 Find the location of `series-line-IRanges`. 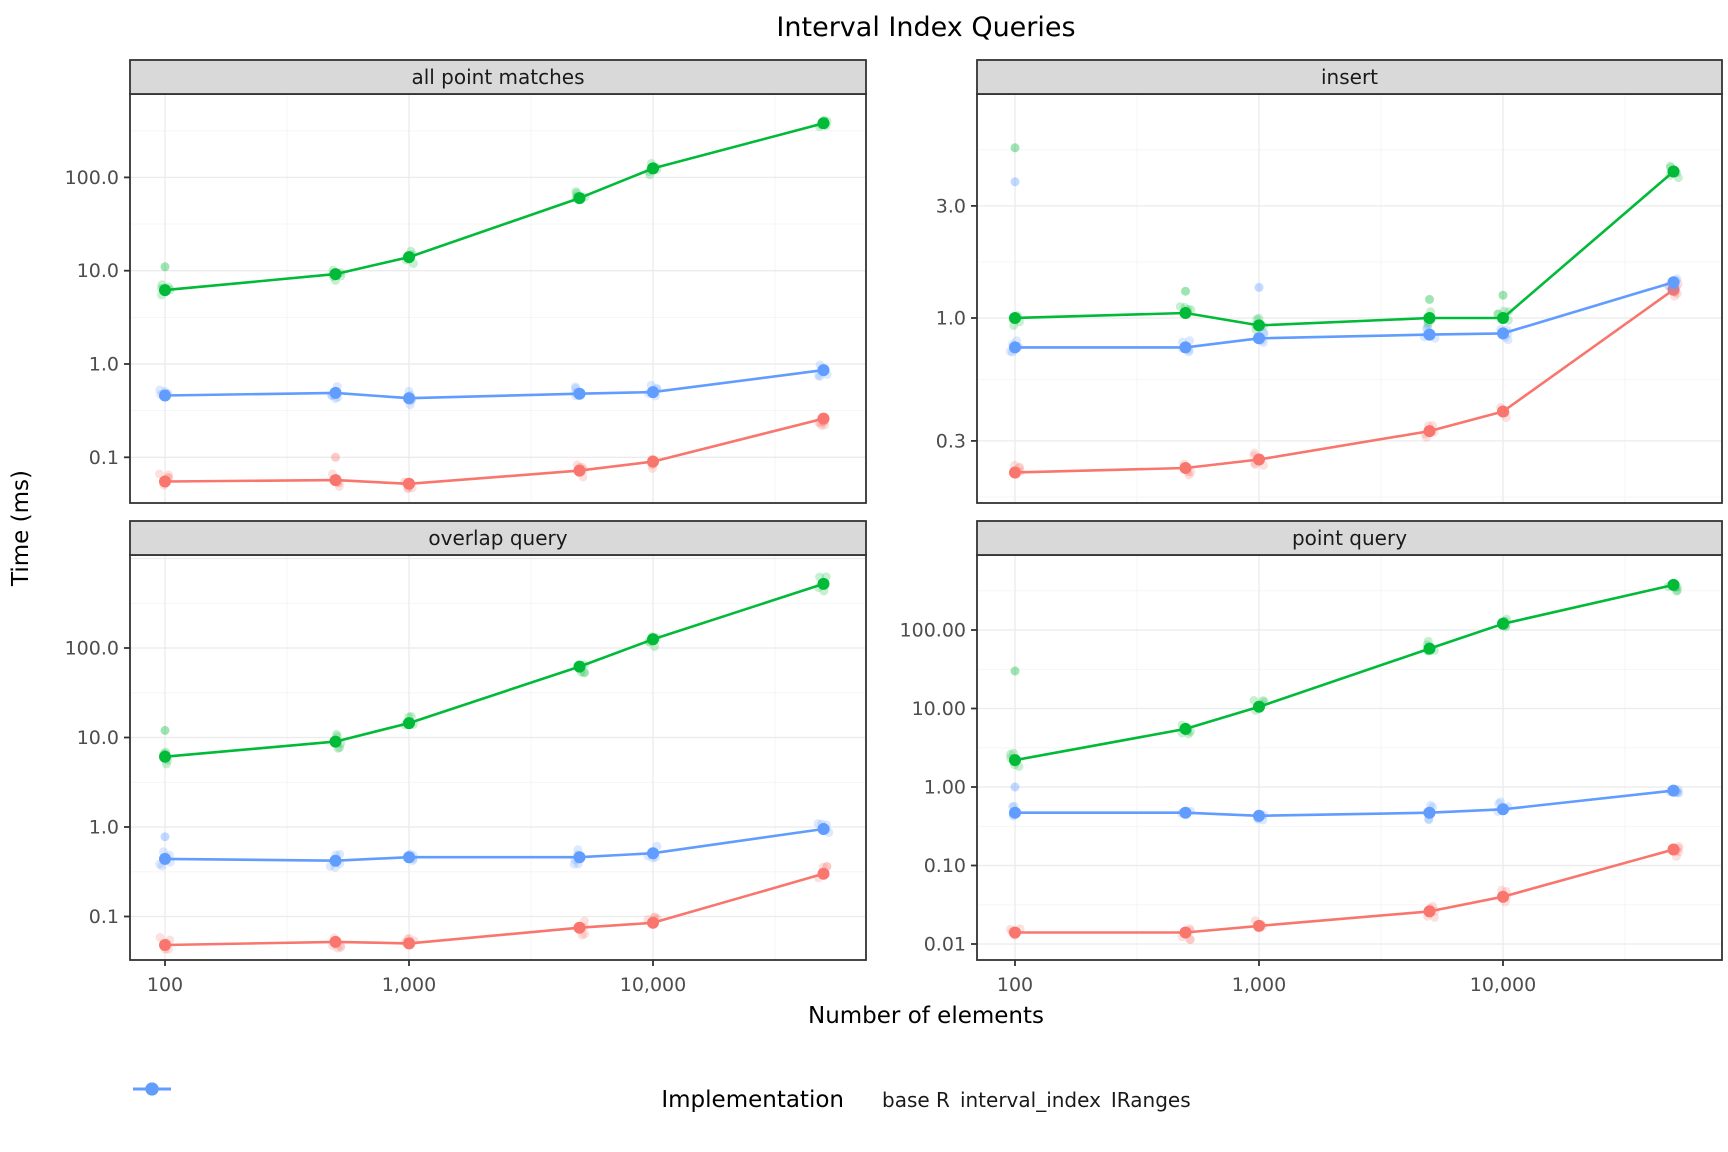

series-line-IRanges is located at coordinates (494, 844).